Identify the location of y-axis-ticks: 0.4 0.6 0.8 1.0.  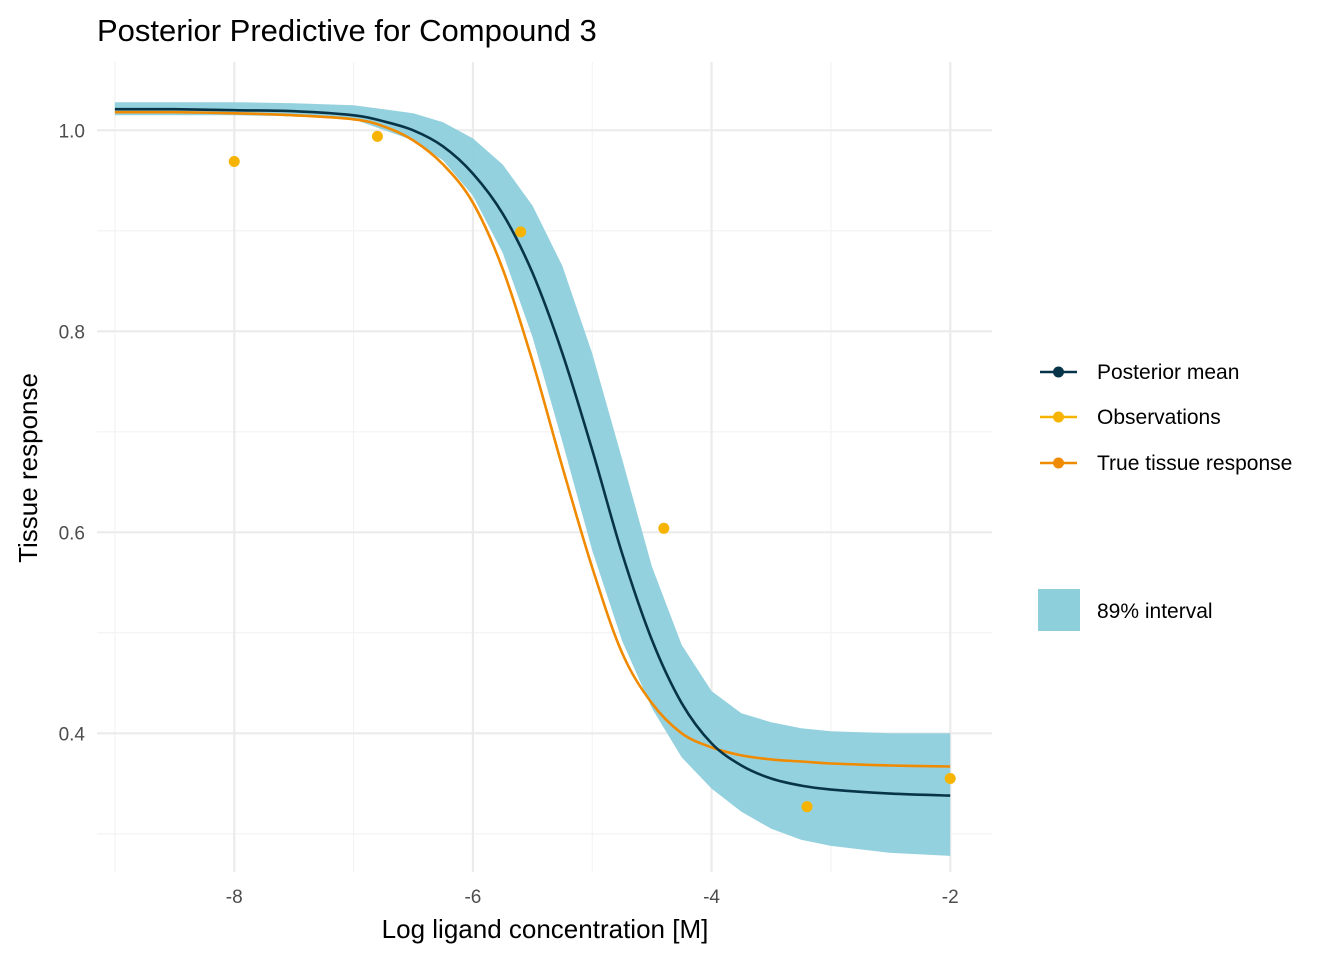
(72, 433).